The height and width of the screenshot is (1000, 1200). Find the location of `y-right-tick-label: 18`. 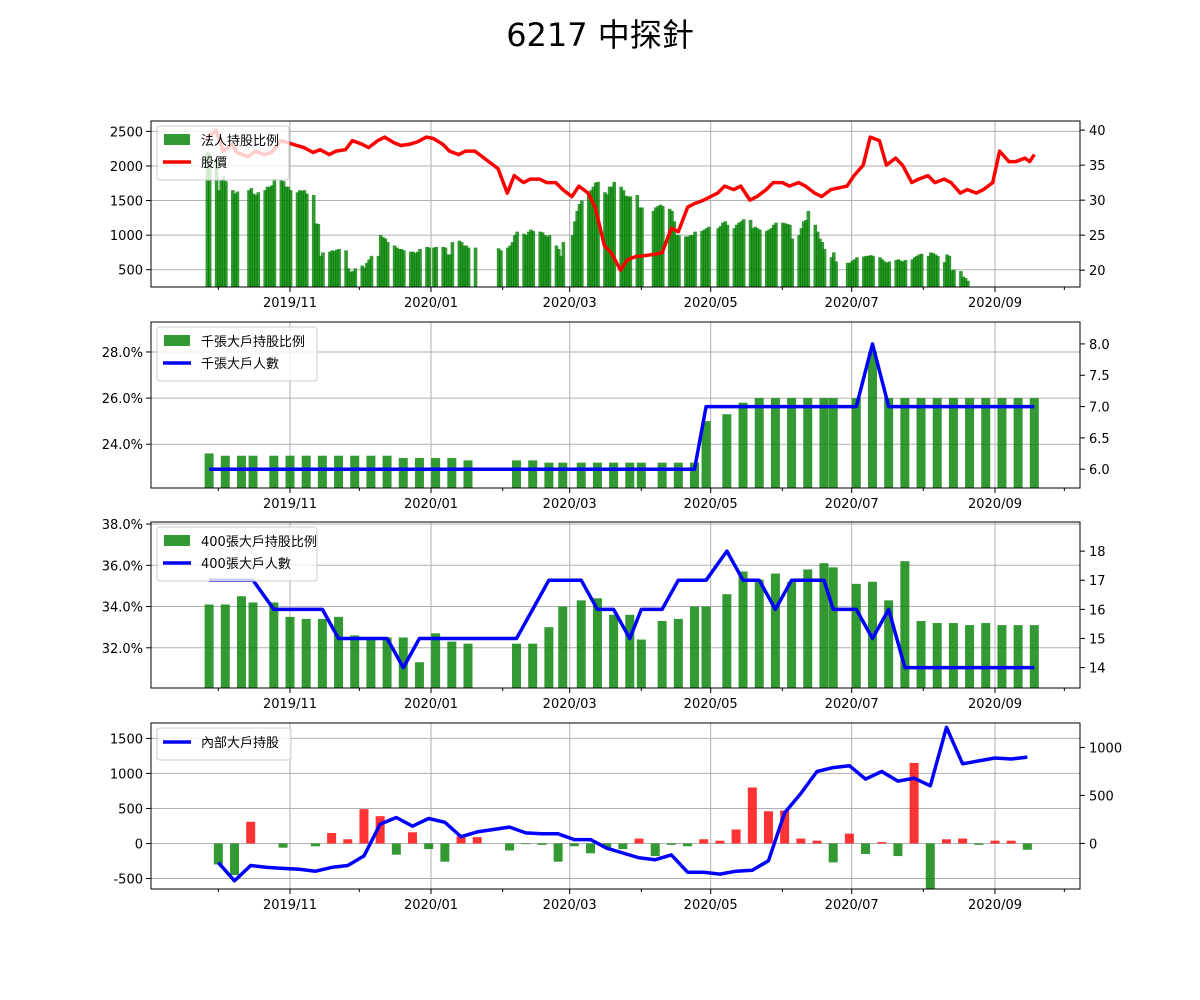

y-right-tick-label: 18 is located at coordinates (1097, 552).